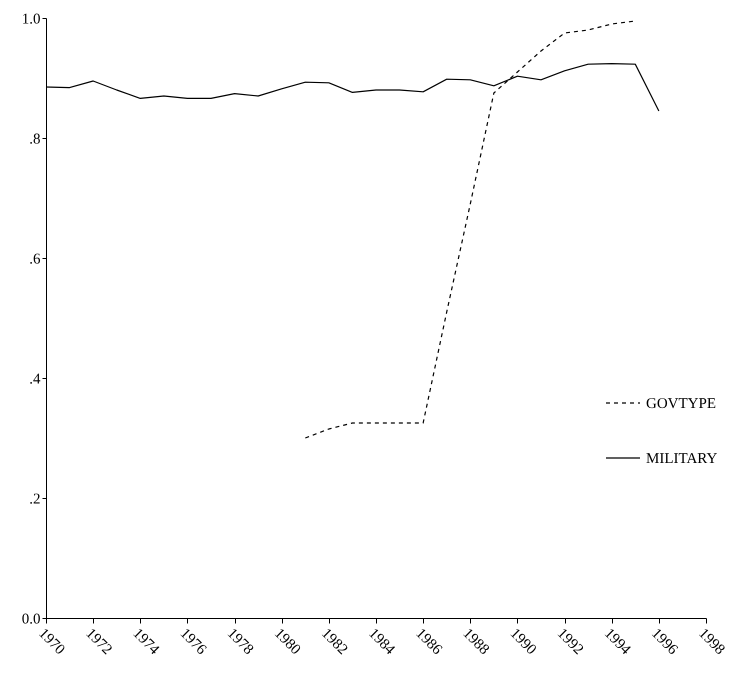 Image resolution: width=756 pixels, height=680 pixels. What do you see at coordinates (193, 642) in the screenshot?
I see `x-tick-label: 1976` at bounding box center [193, 642].